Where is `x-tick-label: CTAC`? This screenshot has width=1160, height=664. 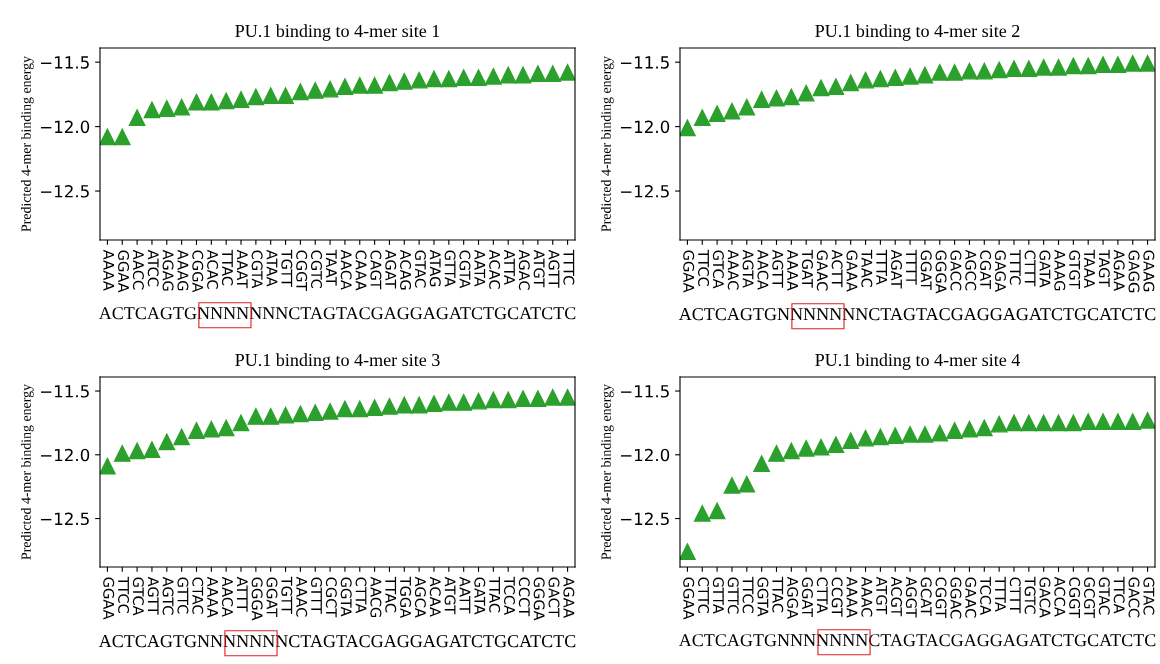 x-tick-label: CTAC is located at coordinates (198, 595).